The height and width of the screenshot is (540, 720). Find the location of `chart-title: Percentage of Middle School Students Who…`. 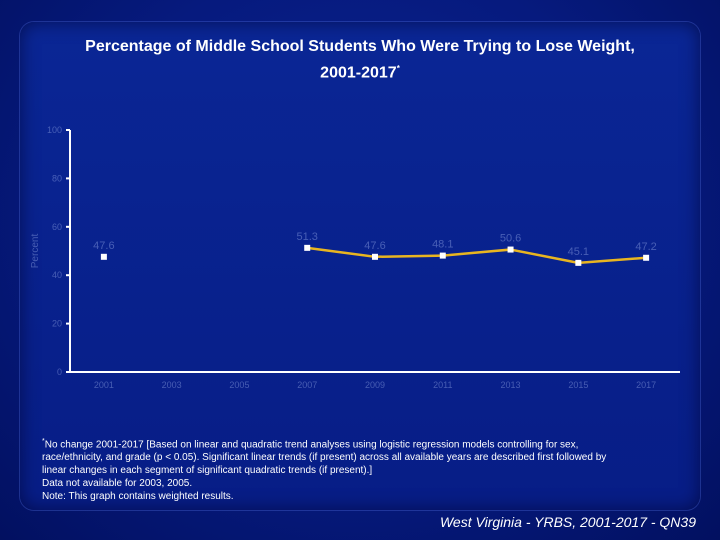

chart-title: Percentage of Middle School Students Who… is located at coordinates (360, 60).